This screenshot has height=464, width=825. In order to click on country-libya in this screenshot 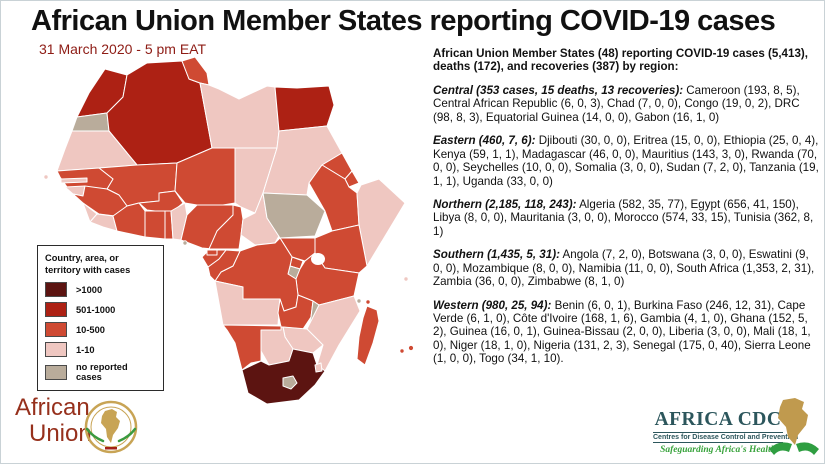, I will do `click(239, 115)`.